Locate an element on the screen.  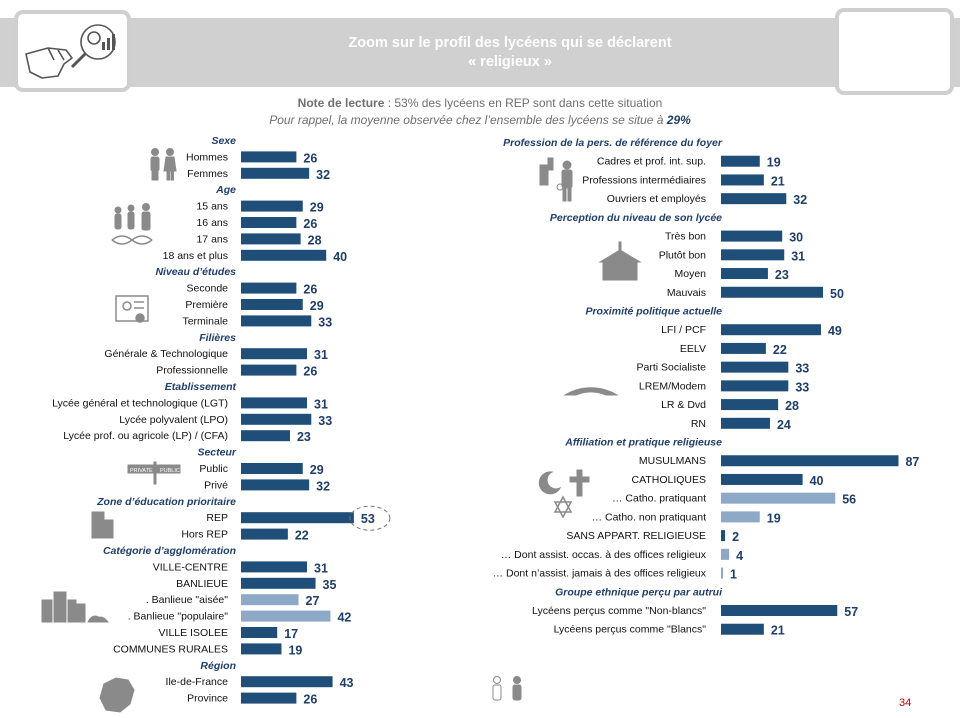
right-category-label: Lycéens perçus comme "Non-blancs" is located at coordinates (619, 611).